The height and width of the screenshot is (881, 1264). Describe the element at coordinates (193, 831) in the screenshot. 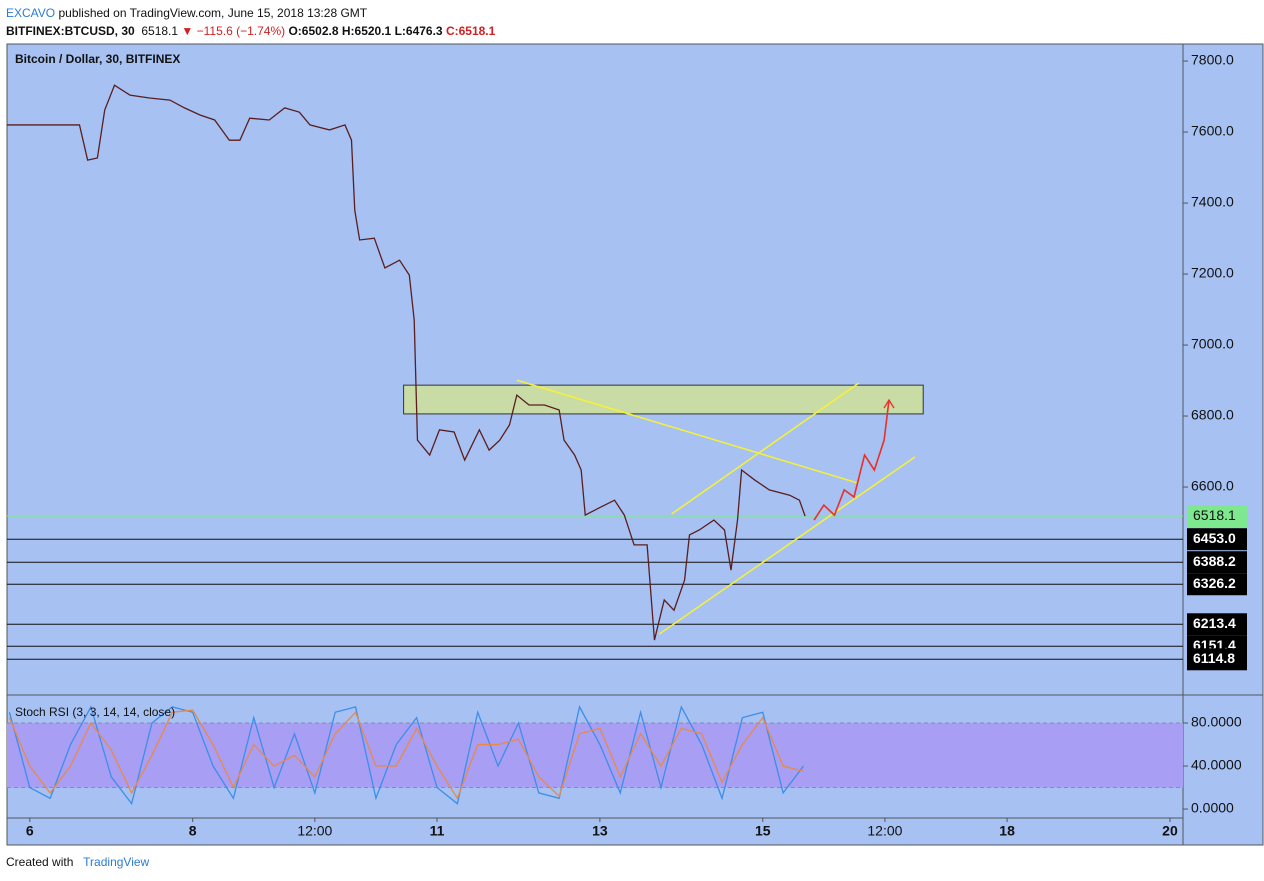

I see `x-tick-label: 8` at that location.